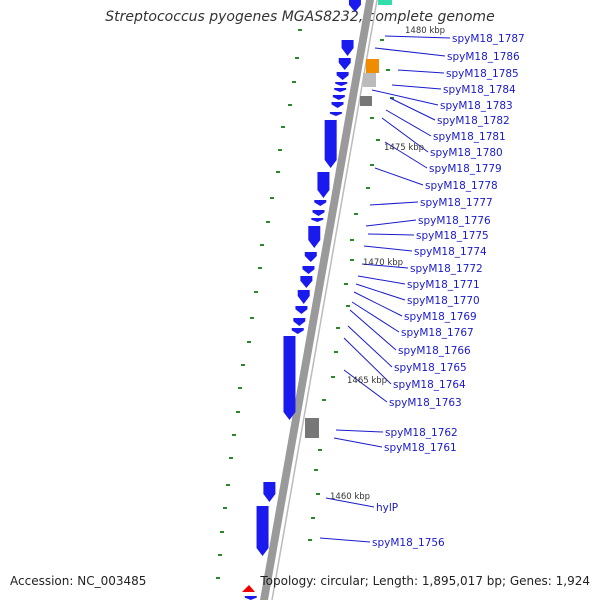 The image size is (600, 600). I want to click on gene-label: spyM18_1770, so click(443, 301).